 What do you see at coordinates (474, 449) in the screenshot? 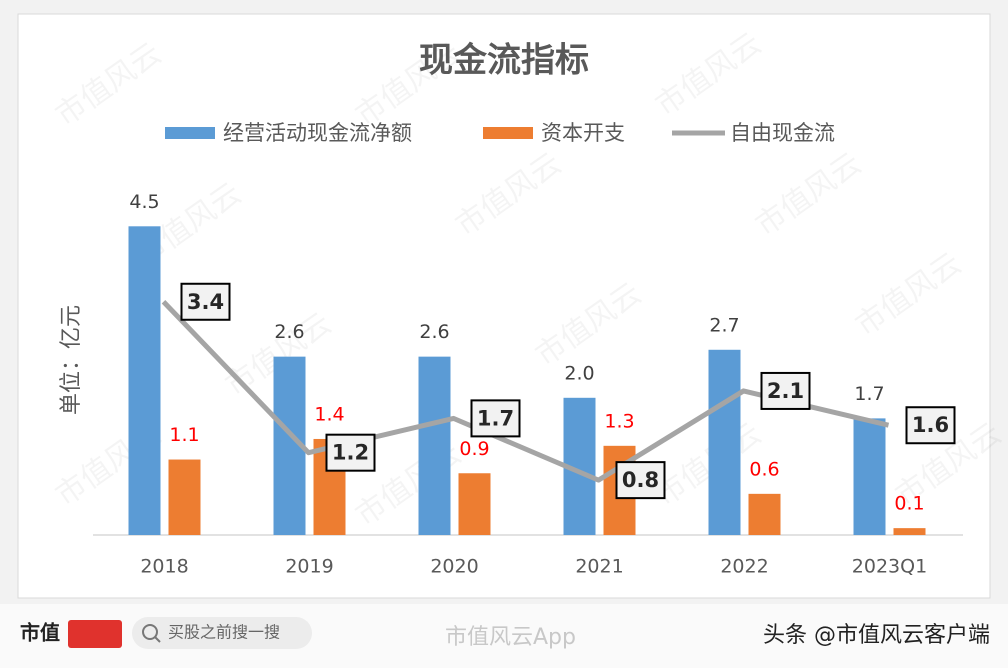
I see `data-label: 0.9` at bounding box center [474, 449].